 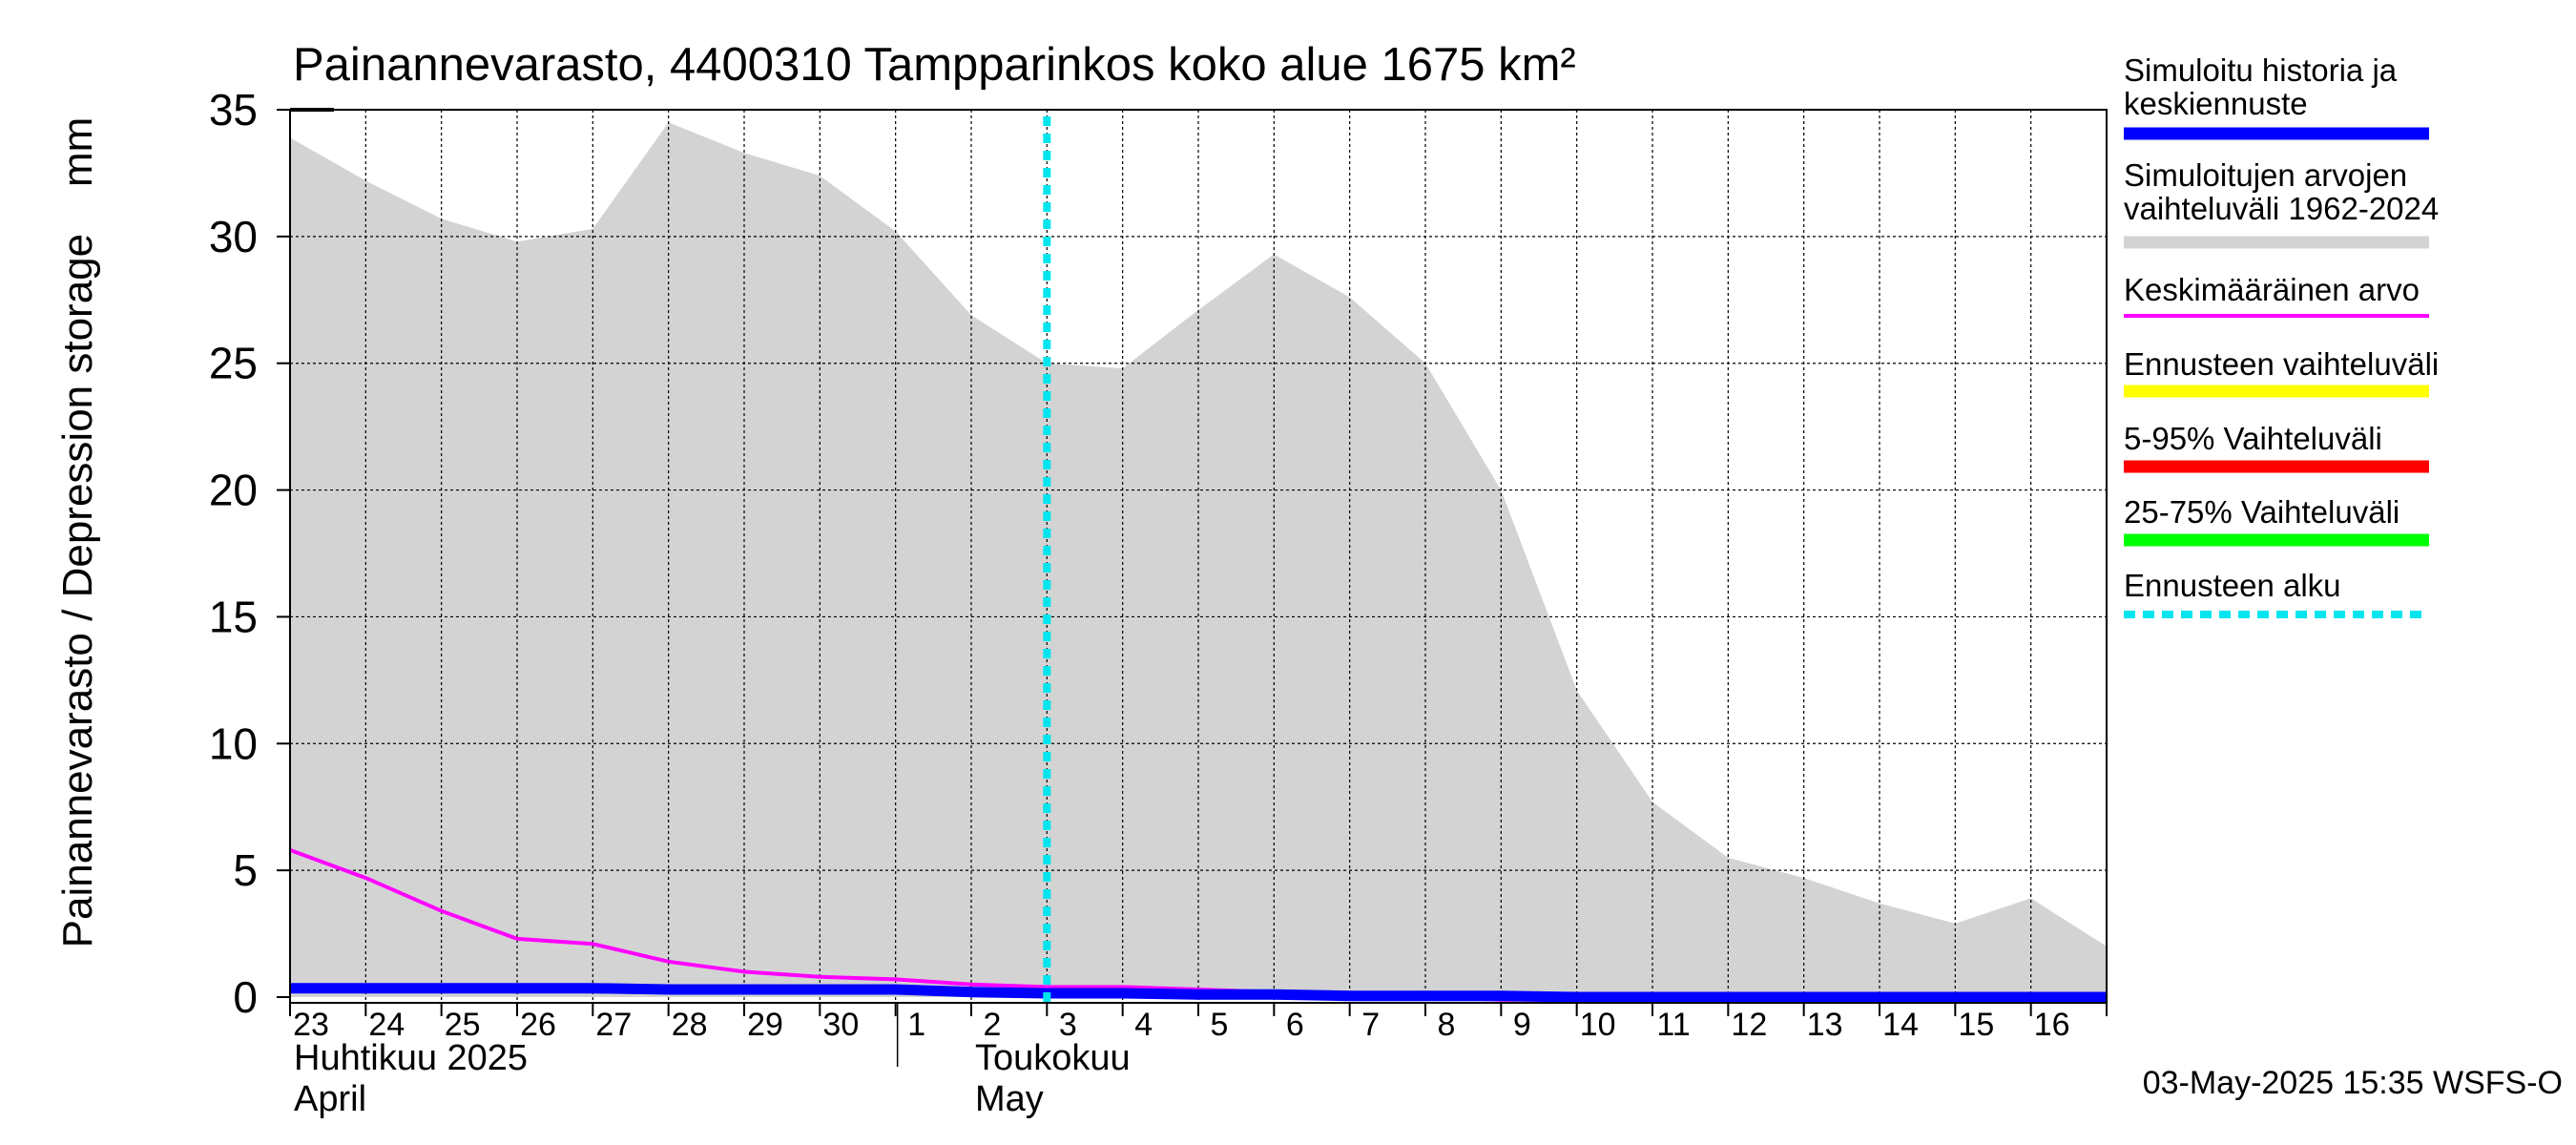 What do you see at coordinates (1370, 1025) in the screenshot?
I see `x-tick-label: 7` at bounding box center [1370, 1025].